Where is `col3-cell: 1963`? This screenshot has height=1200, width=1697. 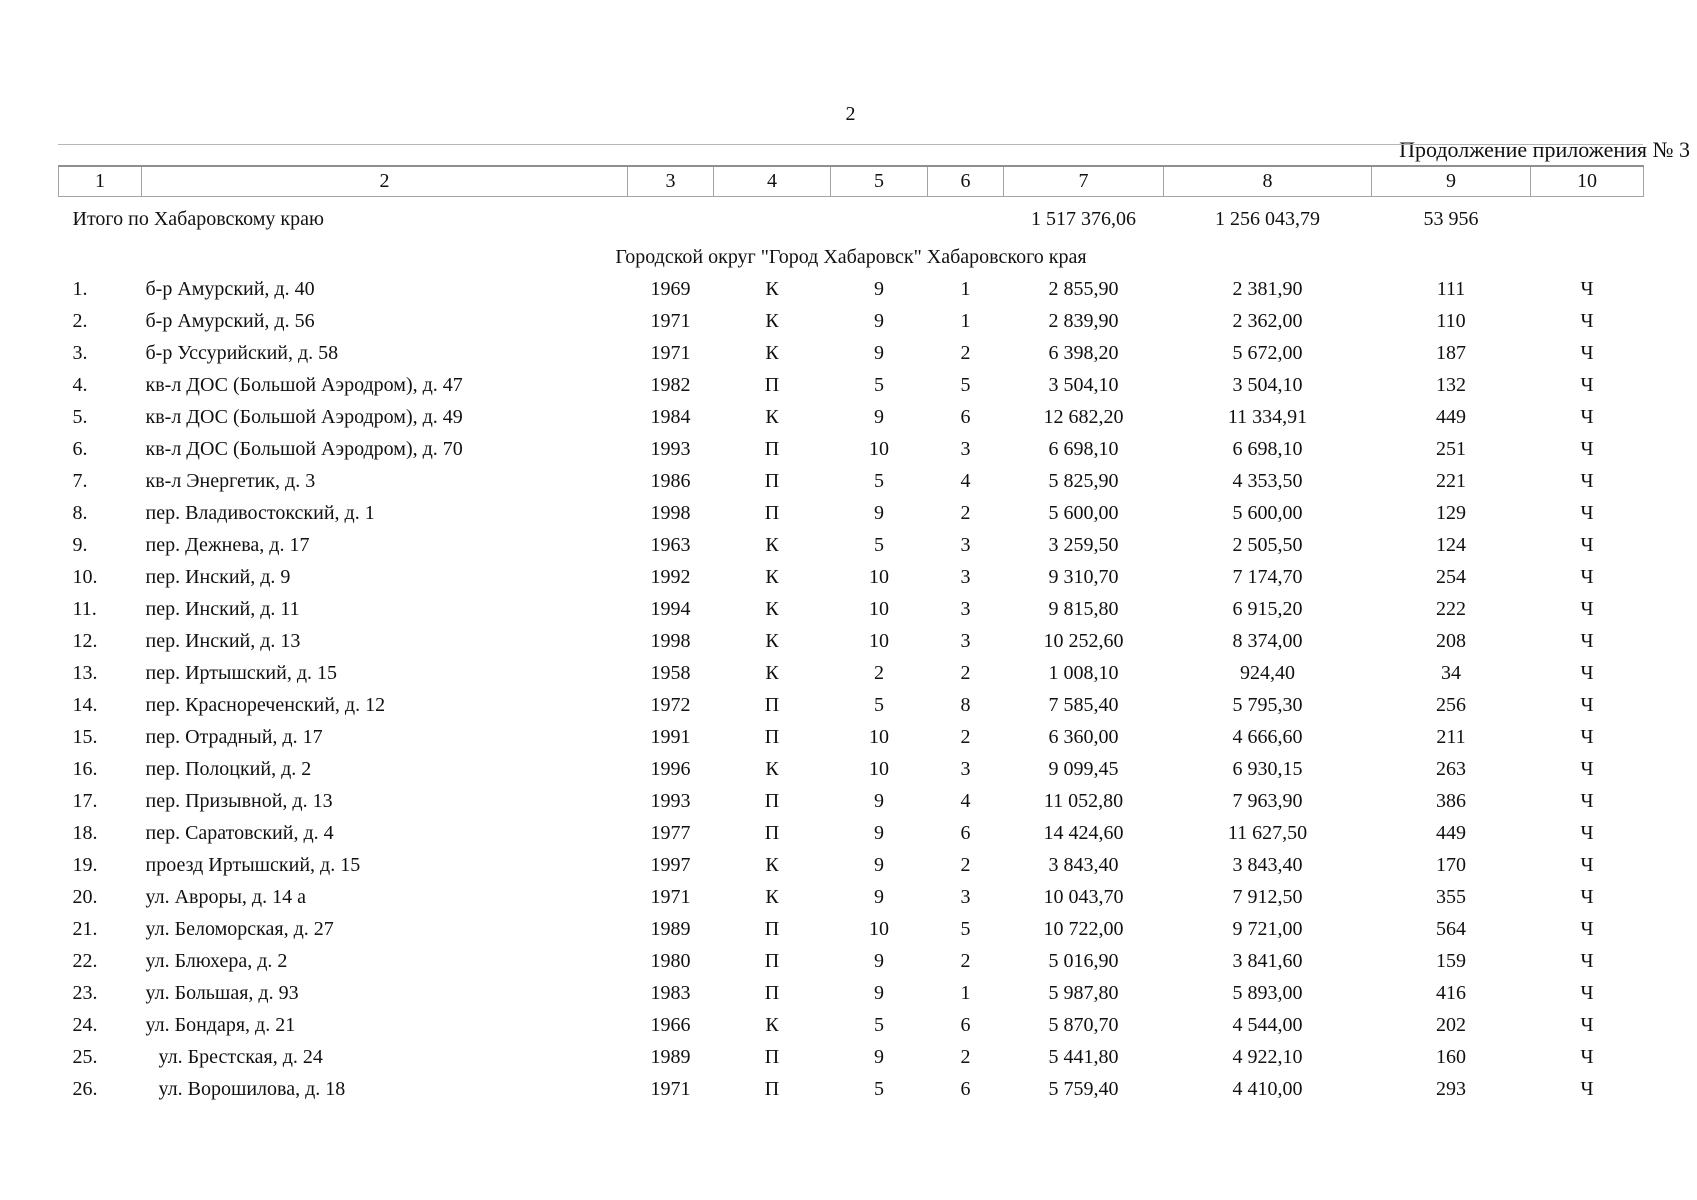 col3-cell: 1963 is located at coordinates (670, 544).